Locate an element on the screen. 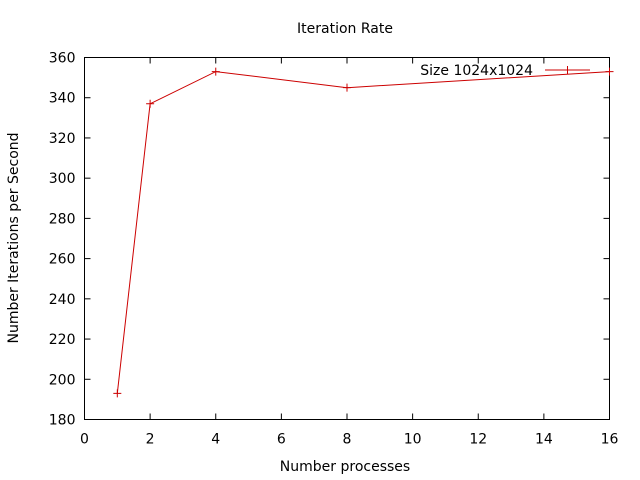 The image size is (640, 480). y-tick-label: 340 is located at coordinates (62, 99).